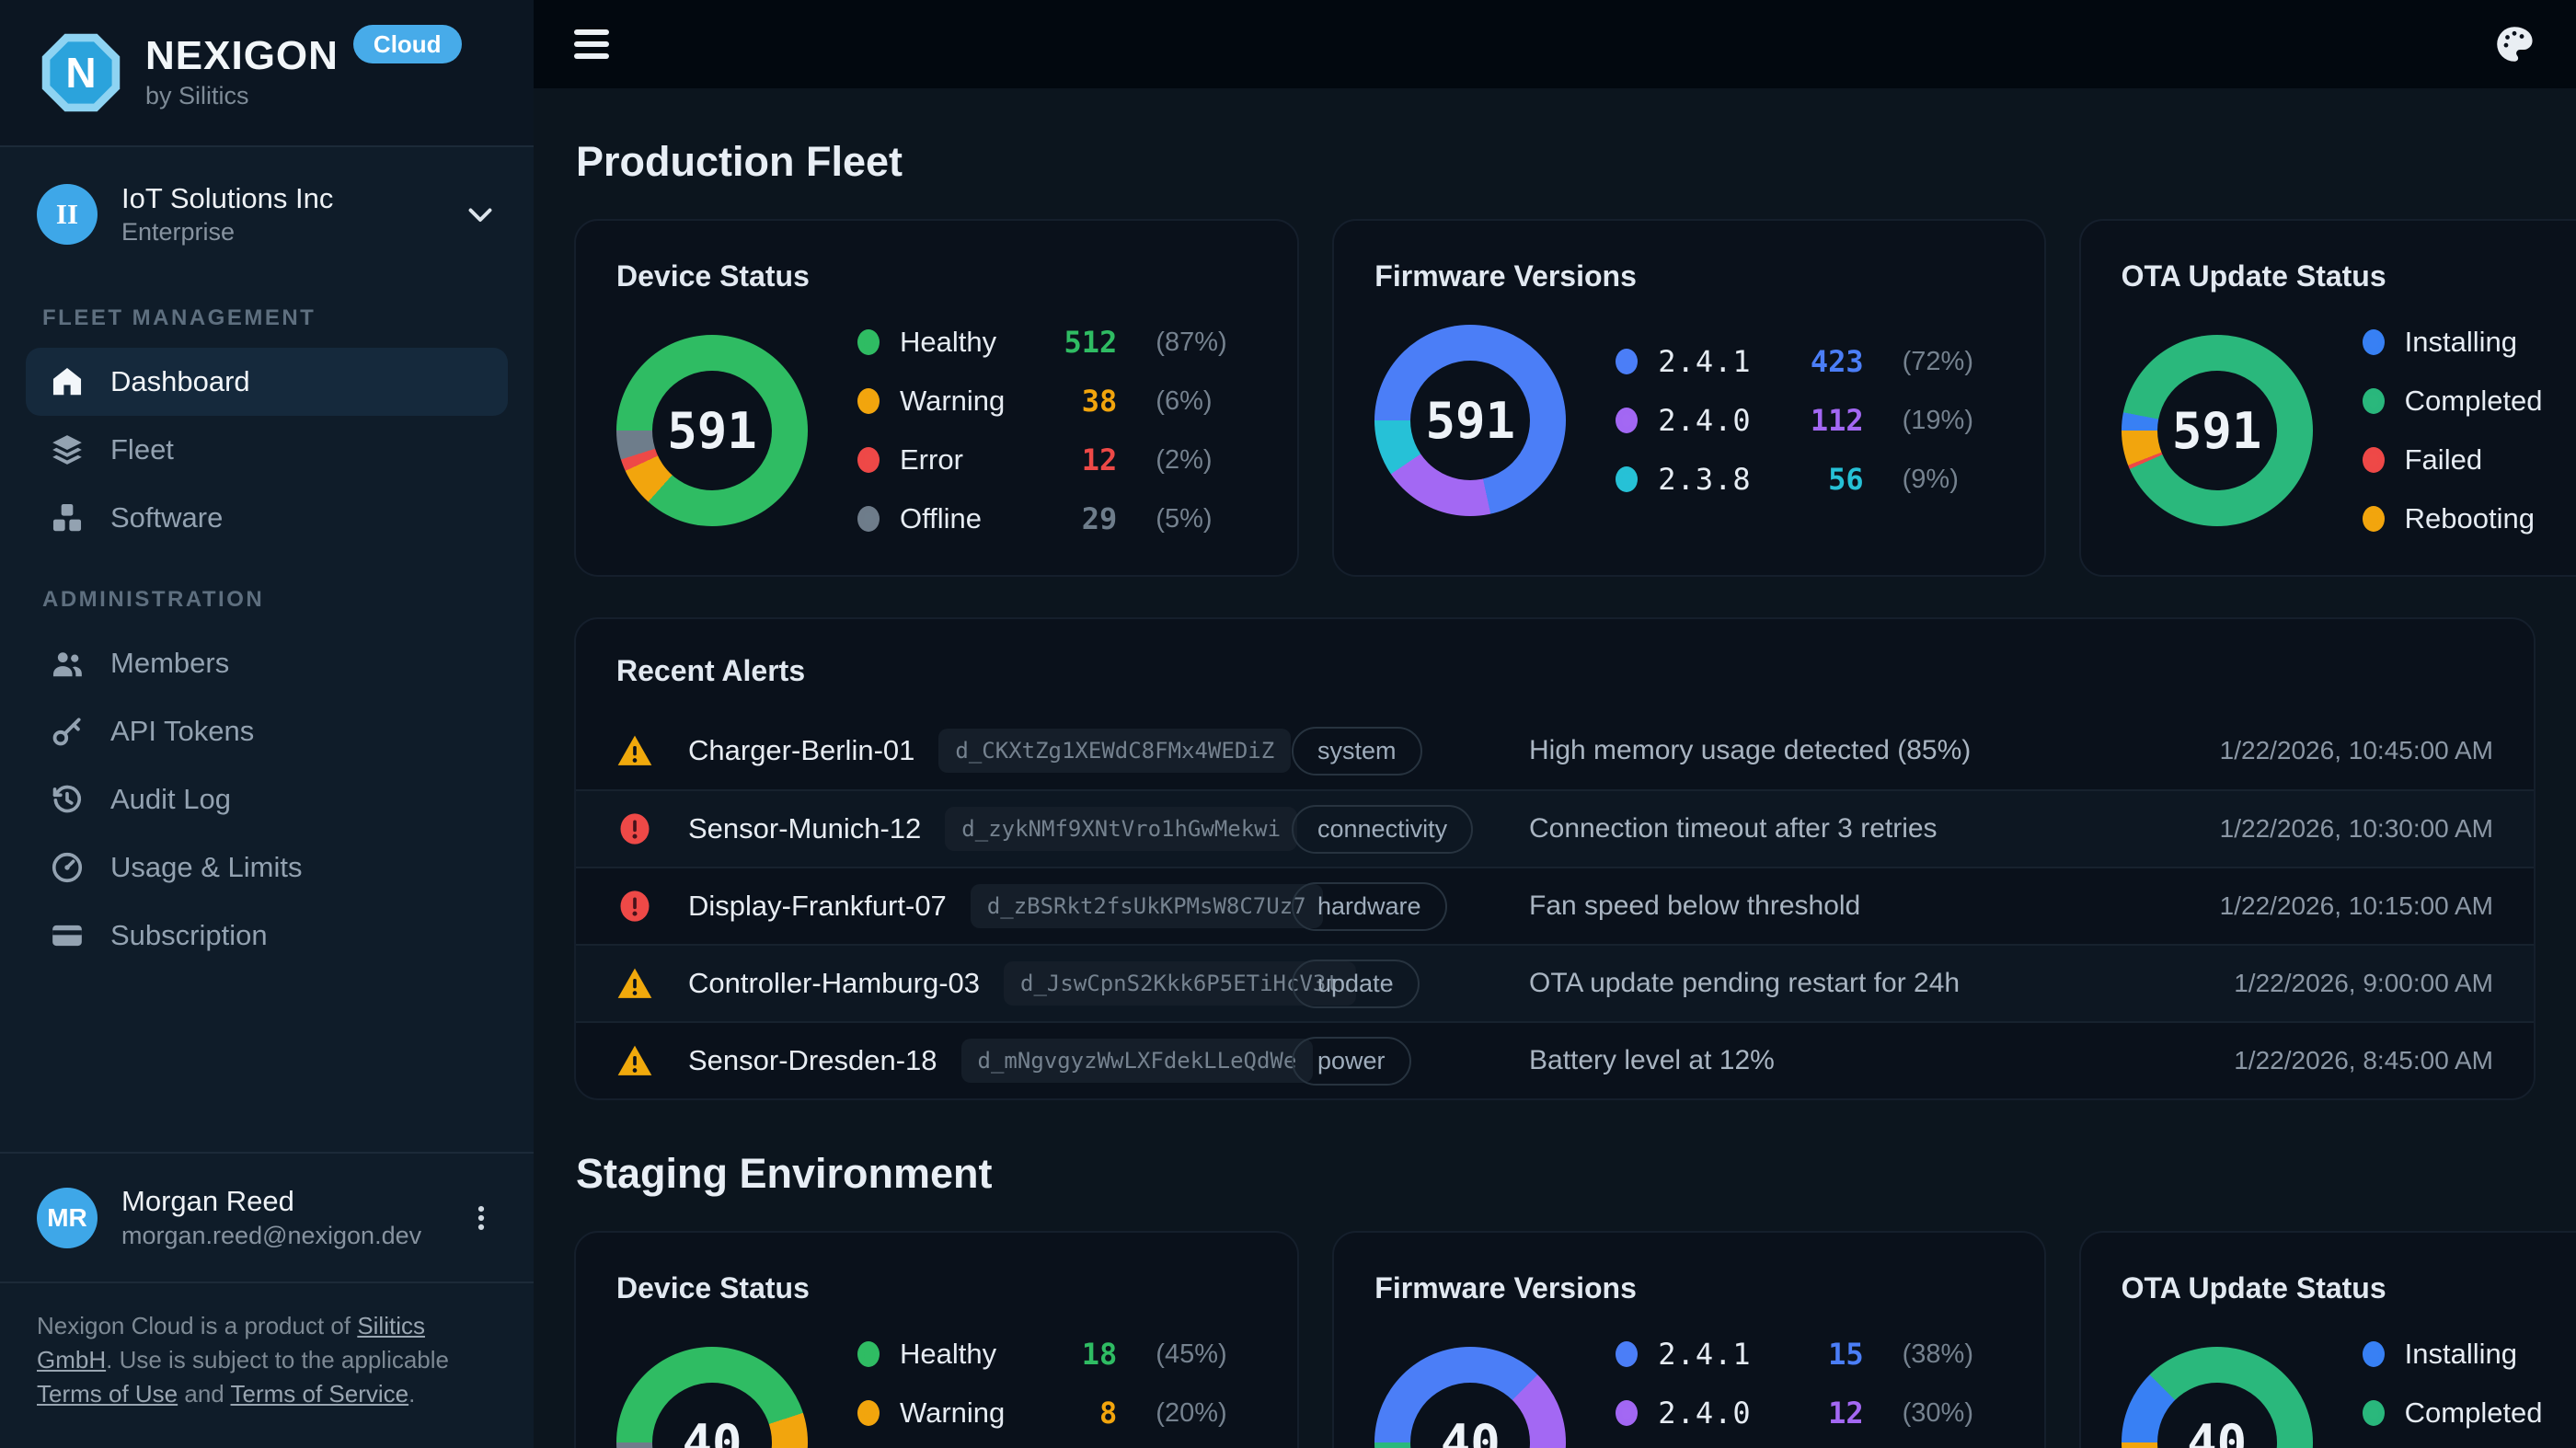 The width and height of the screenshot is (2576, 1448). What do you see at coordinates (801, 750) in the screenshot?
I see `device-name: Charger-Berlin-01` at bounding box center [801, 750].